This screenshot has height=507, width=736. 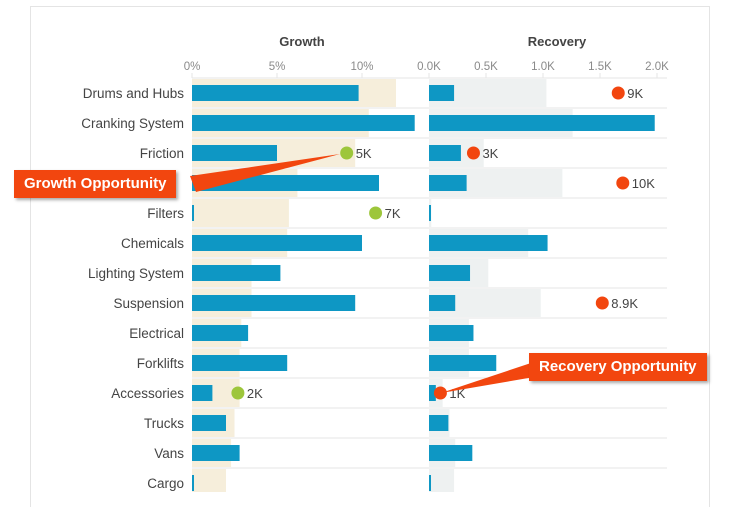 I want to click on tick-label: 0%, so click(x=192, y=67).